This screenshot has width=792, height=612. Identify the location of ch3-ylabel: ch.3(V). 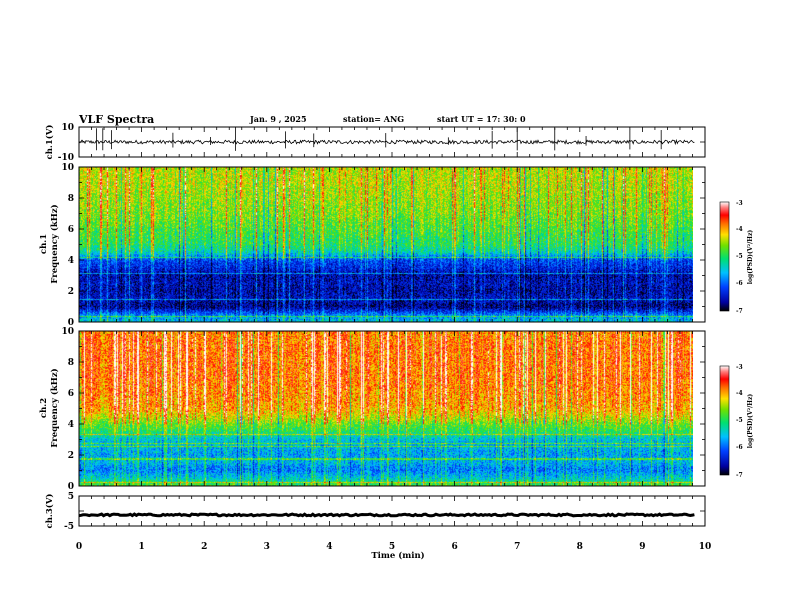
(49, 511).